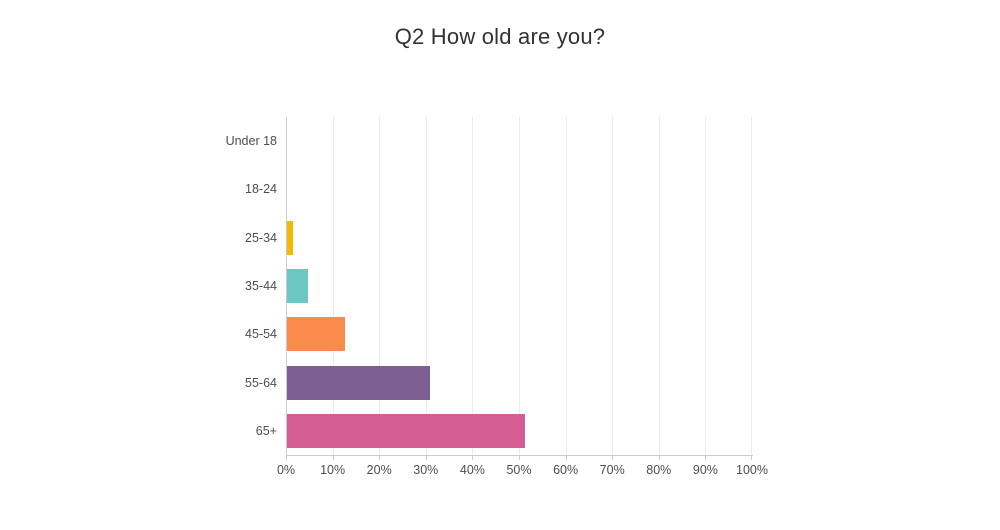 The height and width of the screenshot is (530, 1000). I want to click on category-label-65plus: 65+, so click(266, 430).